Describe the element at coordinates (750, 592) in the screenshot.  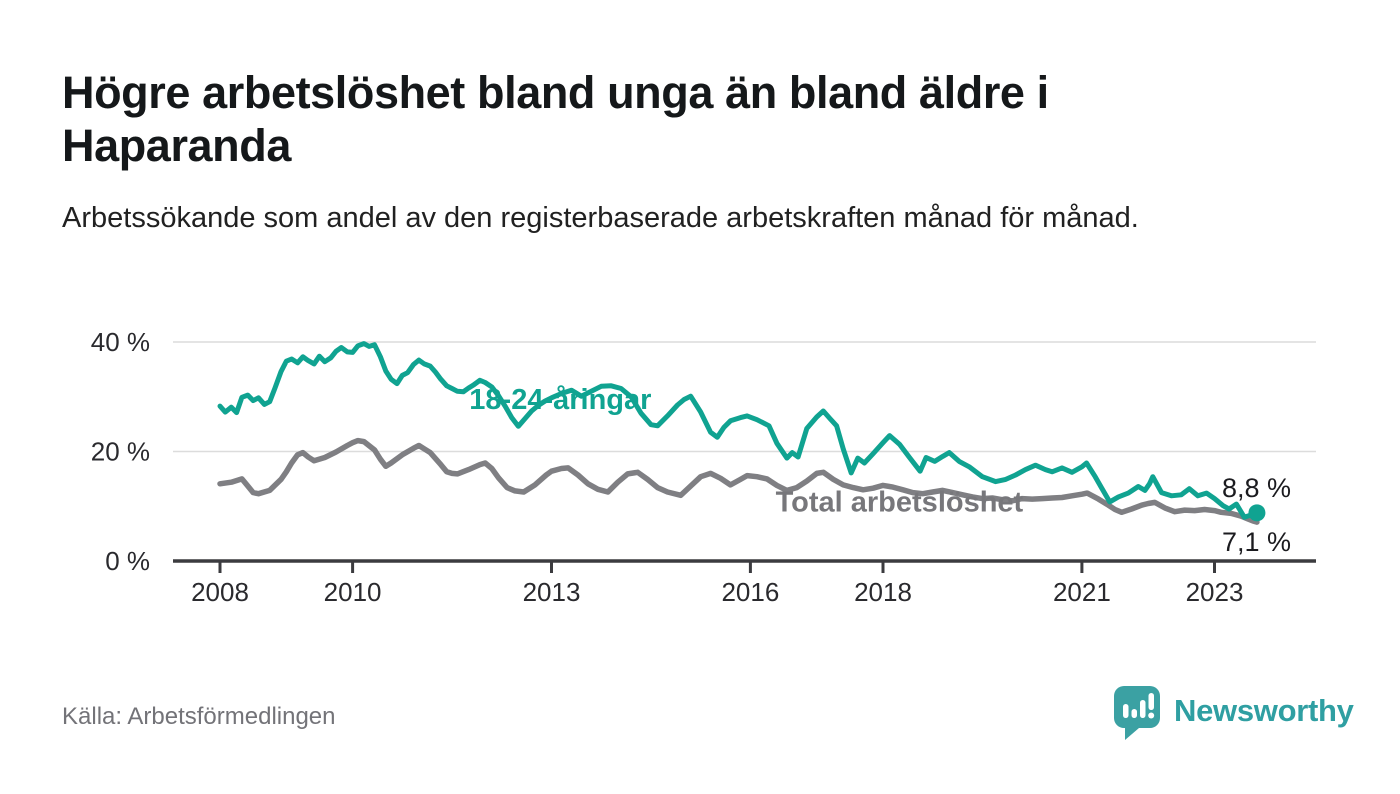
I see `x-axis-tick-label: 2016` at that location.